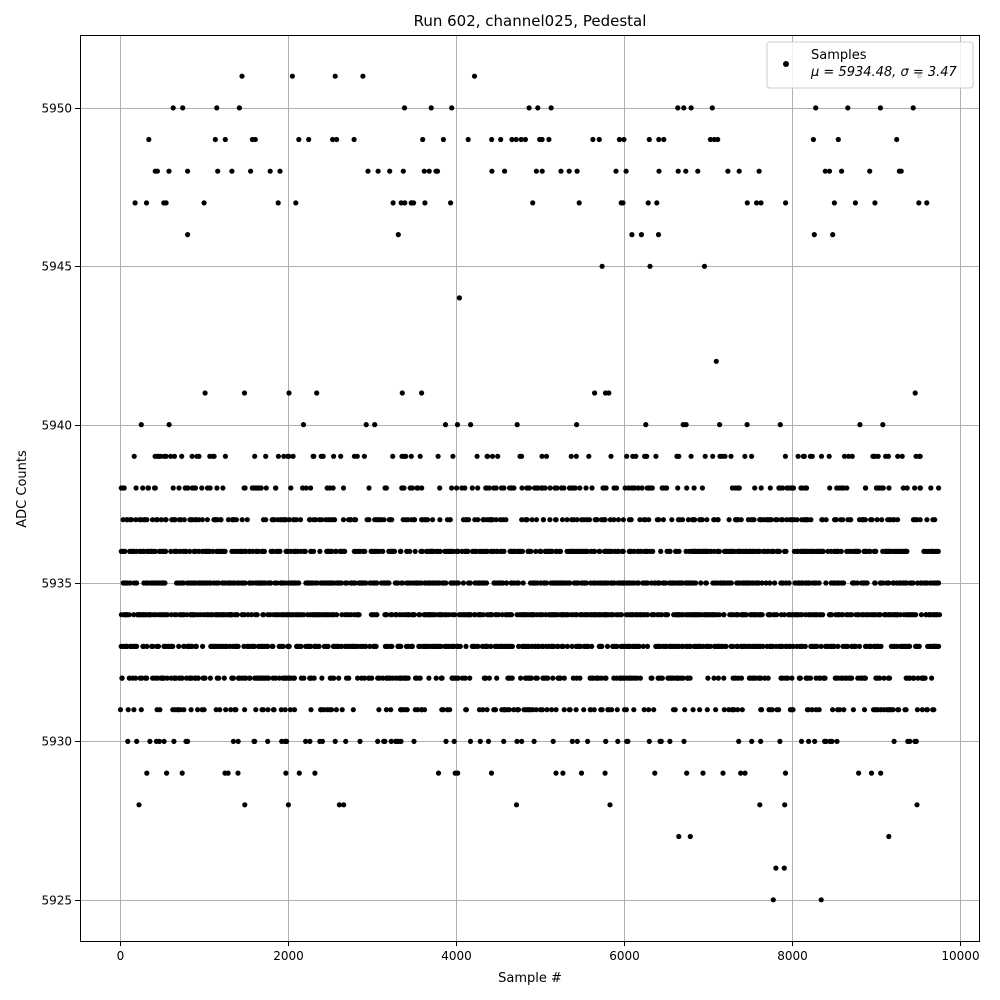 The image size is (1000, 1000). What do you see at coordinates (56, 584) in the screenshot?
I see `y-tick-label: 5935` at bounding box center [56, 584].